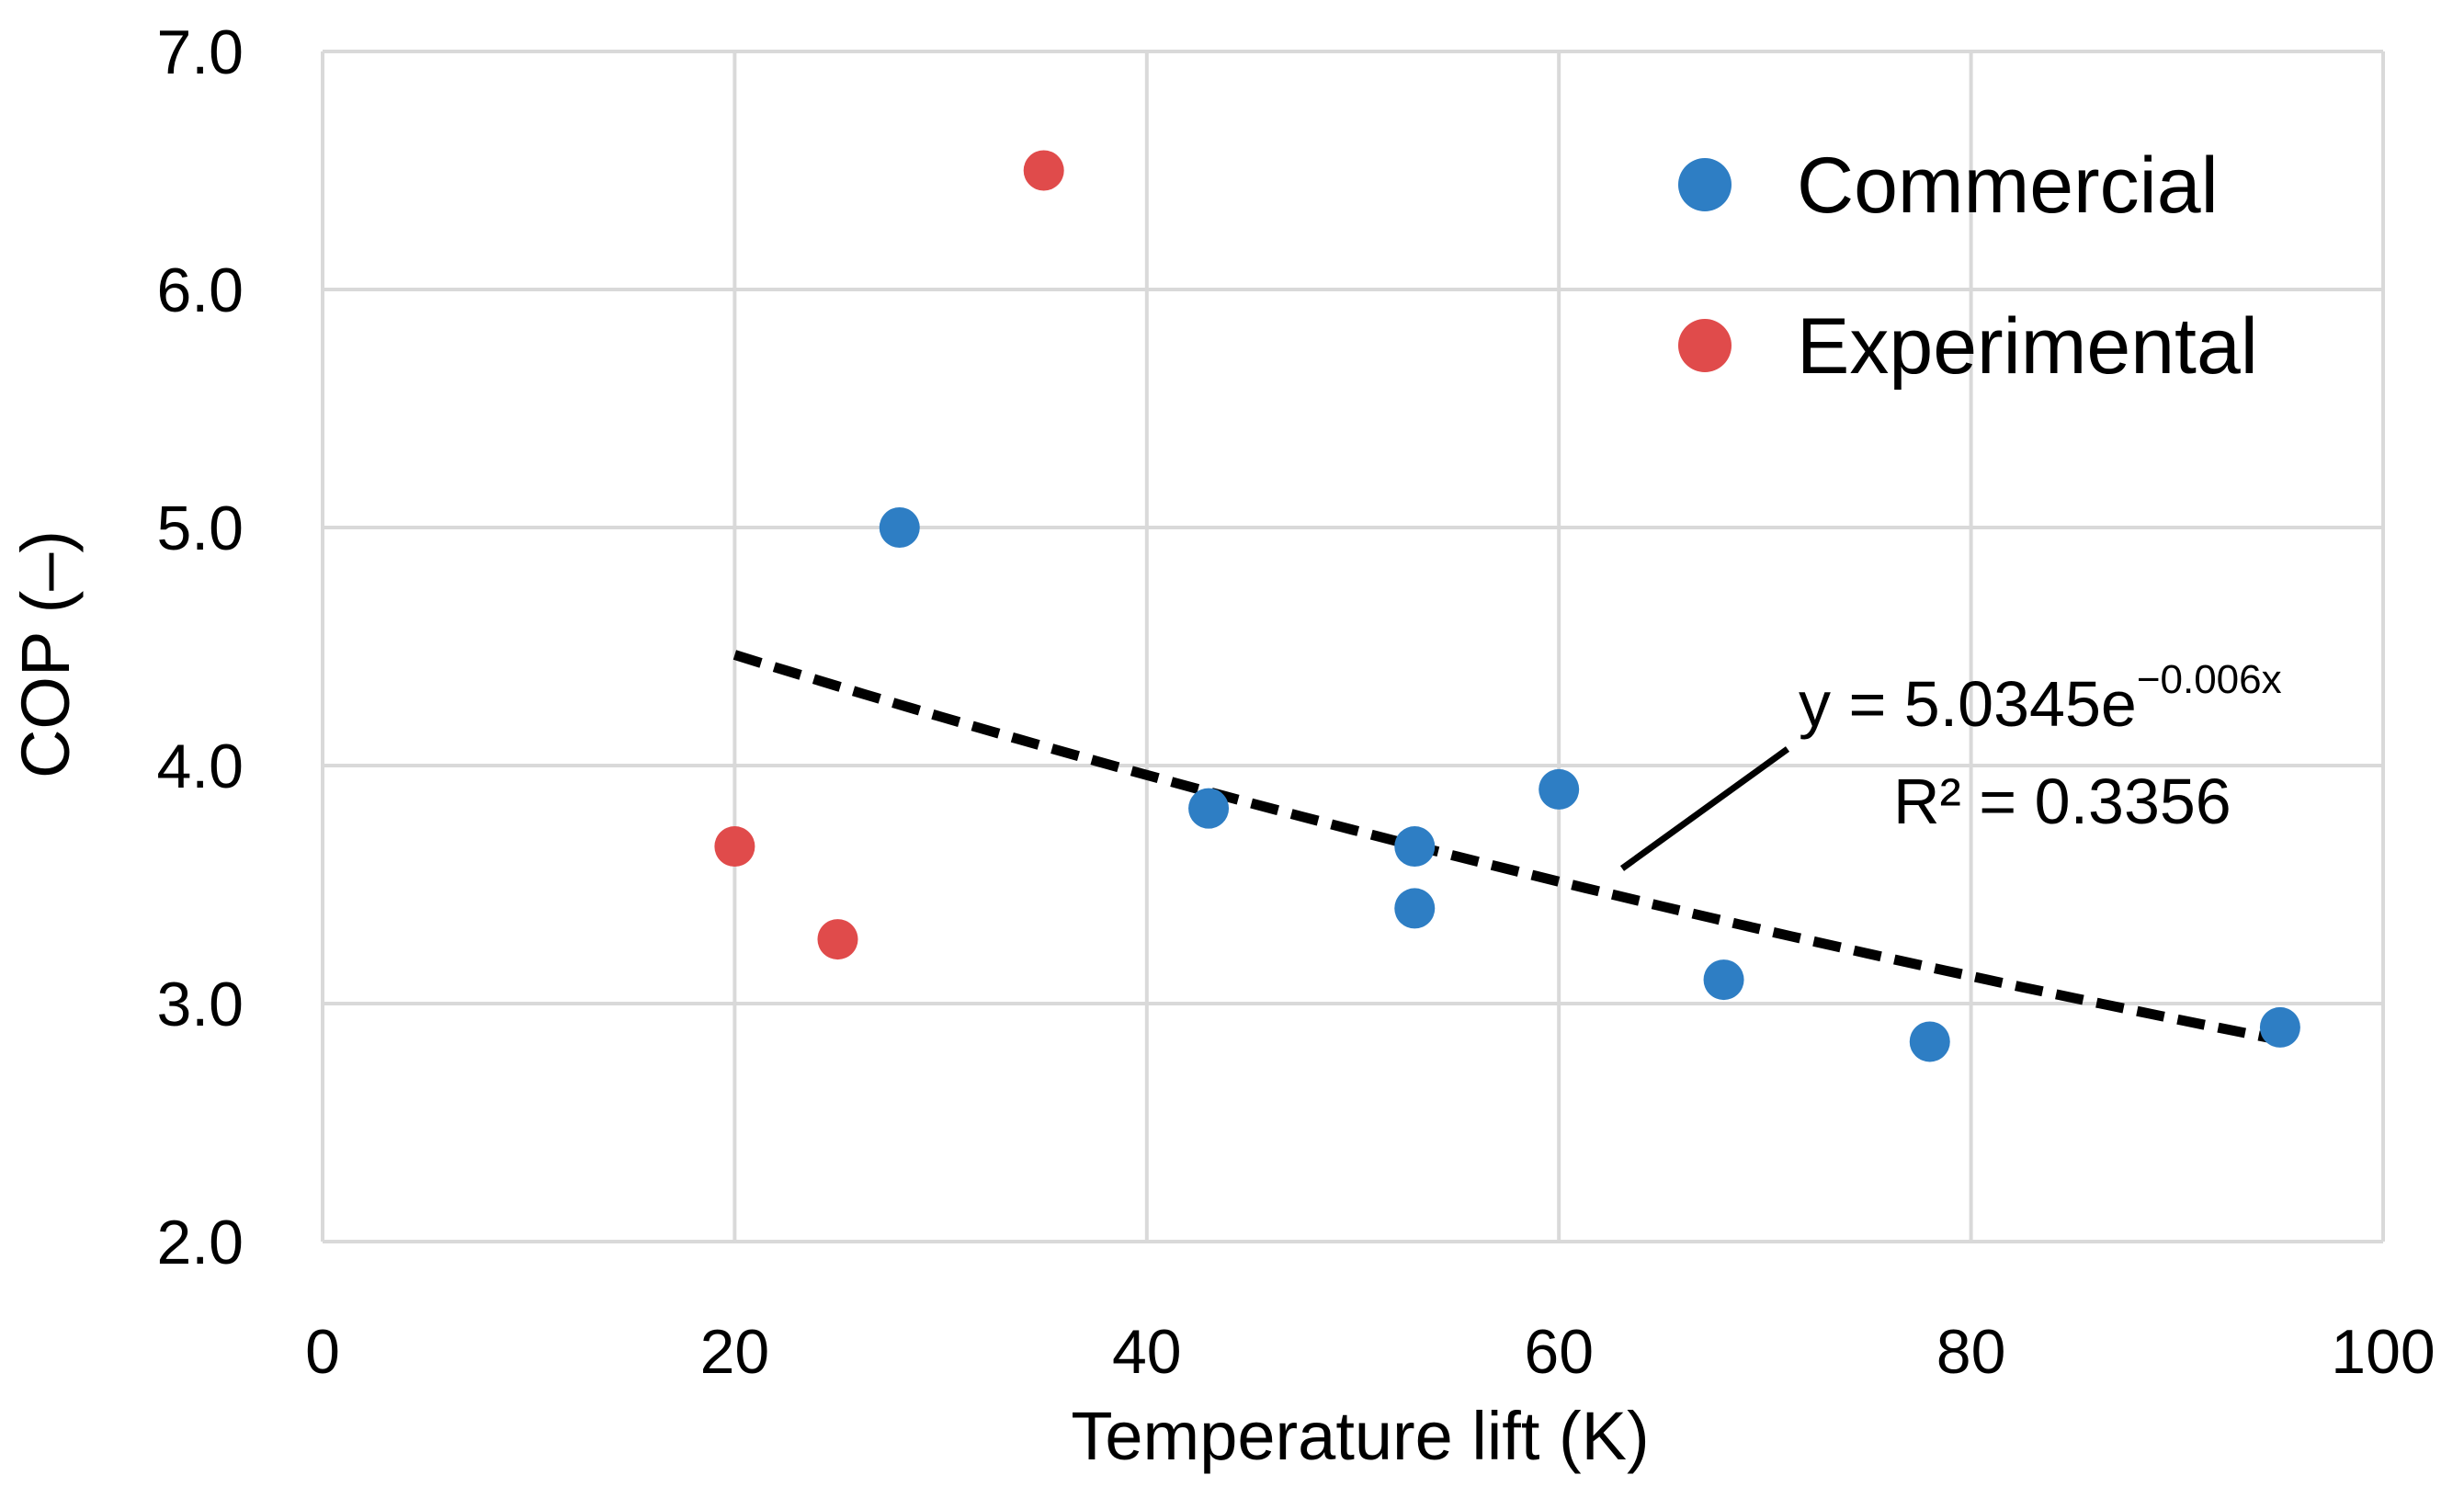  What do you see at coordinates (2008, 186) in the screenshot?
I see `legend-label-commercial: Commercial` at bounding box center [2008, 186].